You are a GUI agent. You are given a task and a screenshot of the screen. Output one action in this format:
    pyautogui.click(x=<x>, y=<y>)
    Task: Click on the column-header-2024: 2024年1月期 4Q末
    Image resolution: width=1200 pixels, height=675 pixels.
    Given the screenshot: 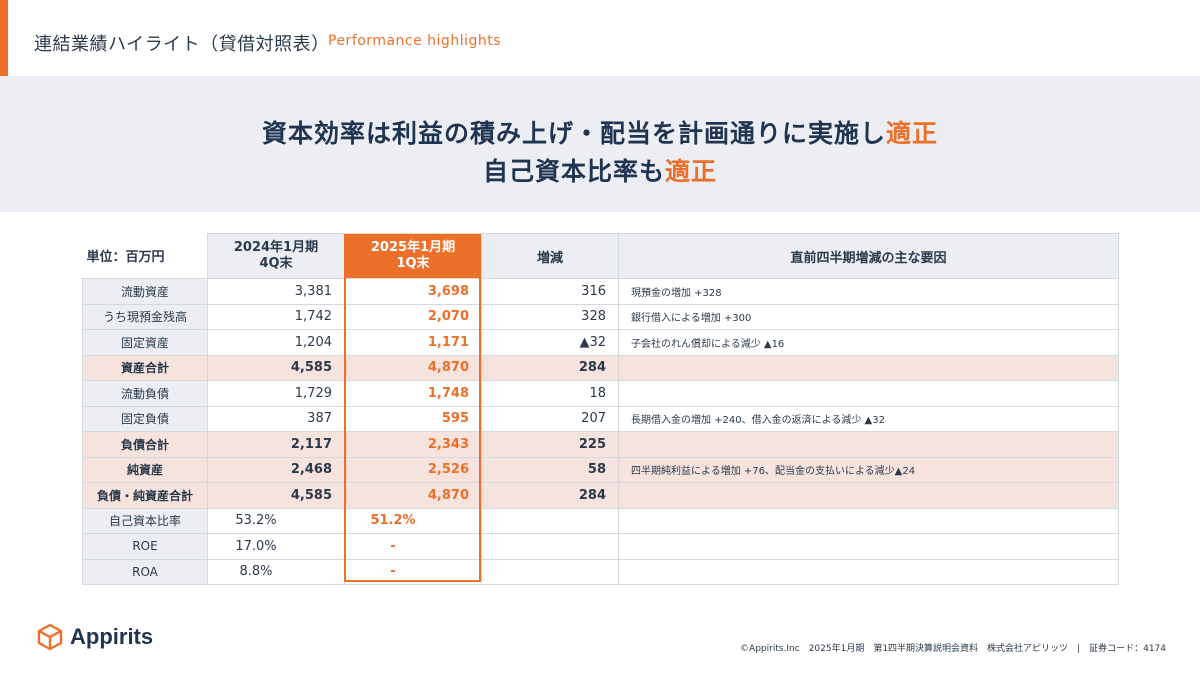 What is the action you would take?
    pyautogui.click(x=276, y=256)
    